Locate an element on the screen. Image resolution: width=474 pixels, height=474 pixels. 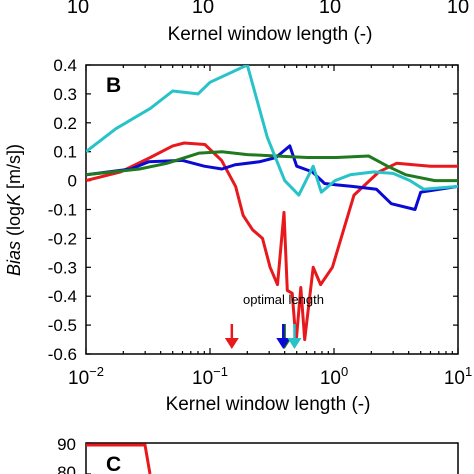
x-tick-label: 10¹ is located at coordinates (458, 376).